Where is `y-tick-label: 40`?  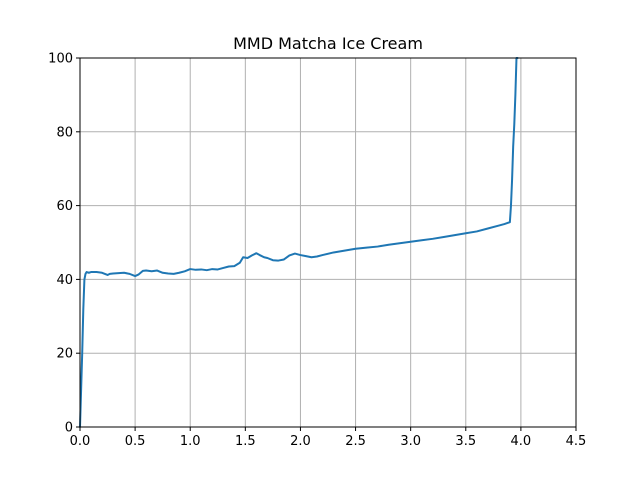
y-tick-label: 40 is located at coordinates (64, 280).